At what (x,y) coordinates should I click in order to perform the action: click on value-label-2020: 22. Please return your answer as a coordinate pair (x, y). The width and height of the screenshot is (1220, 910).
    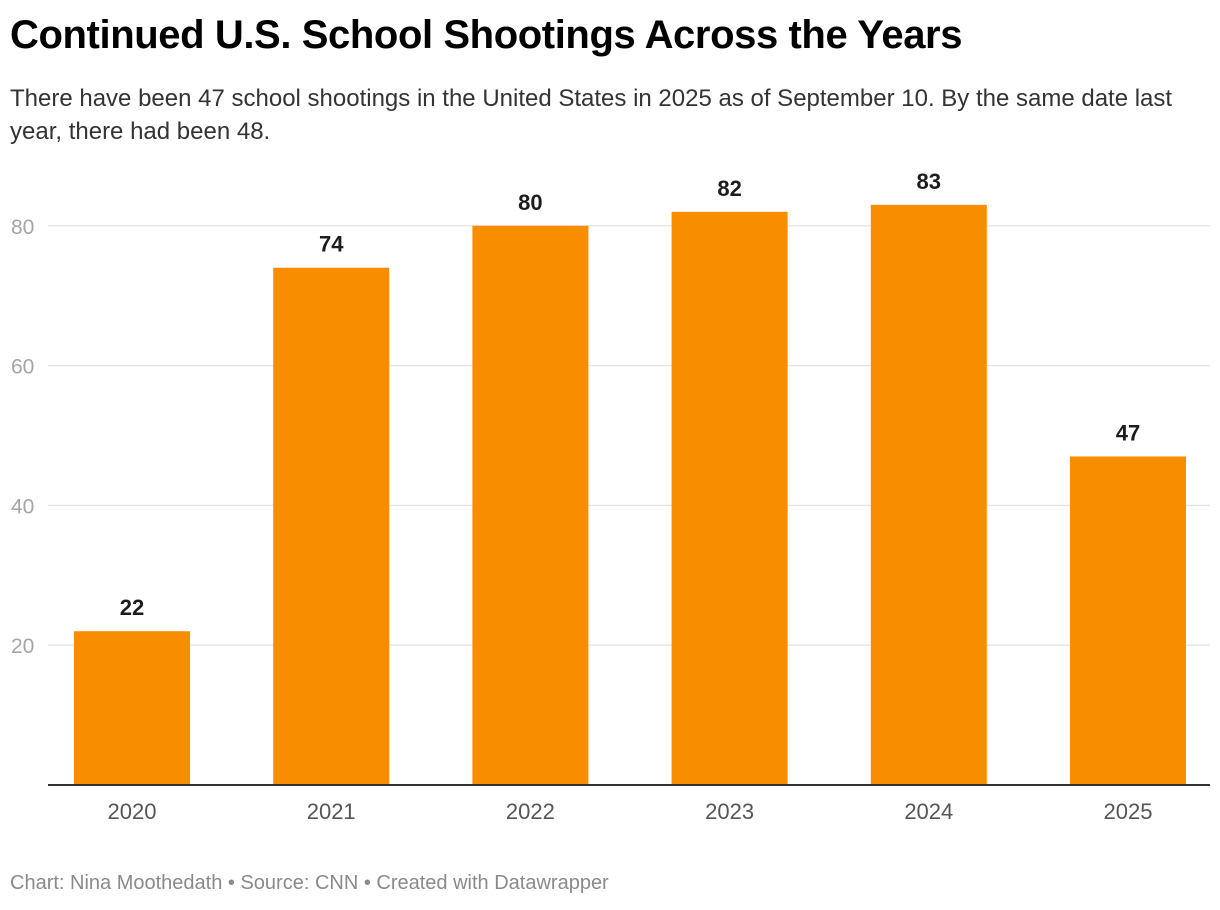
    Looking at the image, I should click on (132, 607).